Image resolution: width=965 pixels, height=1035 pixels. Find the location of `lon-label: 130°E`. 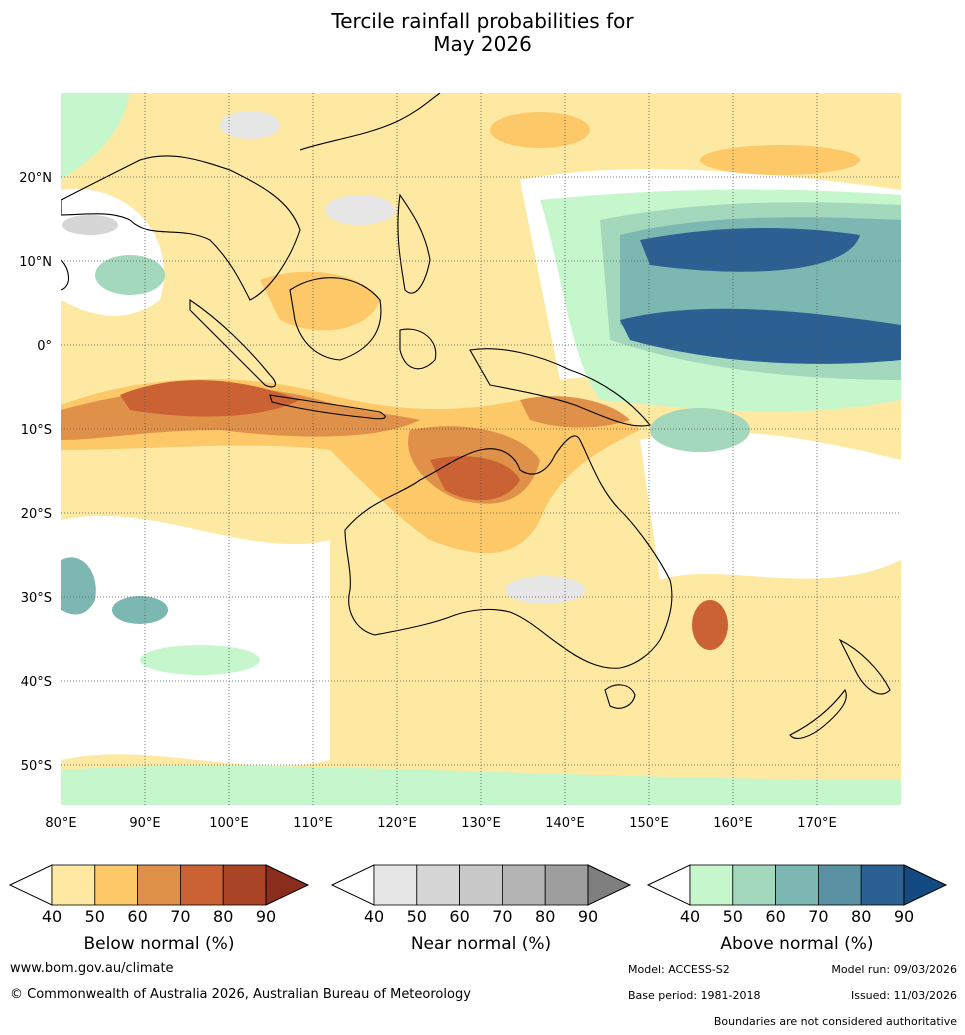

lon-label: 130°E is located at coordinates (481, 823).